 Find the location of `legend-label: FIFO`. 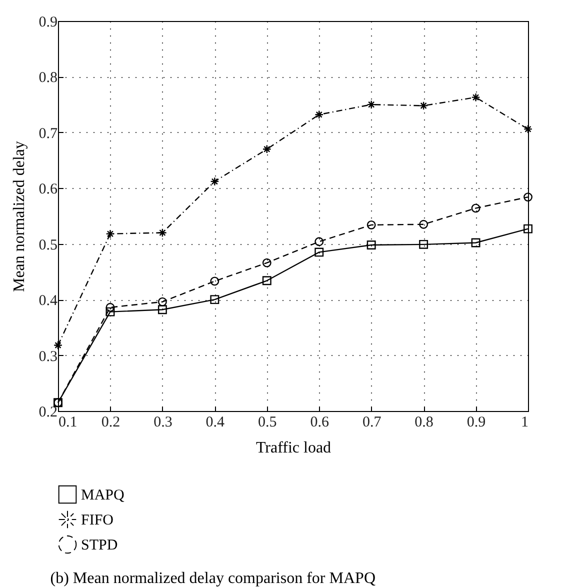

legend-label: FIFO is located at coordinates (97, 520).